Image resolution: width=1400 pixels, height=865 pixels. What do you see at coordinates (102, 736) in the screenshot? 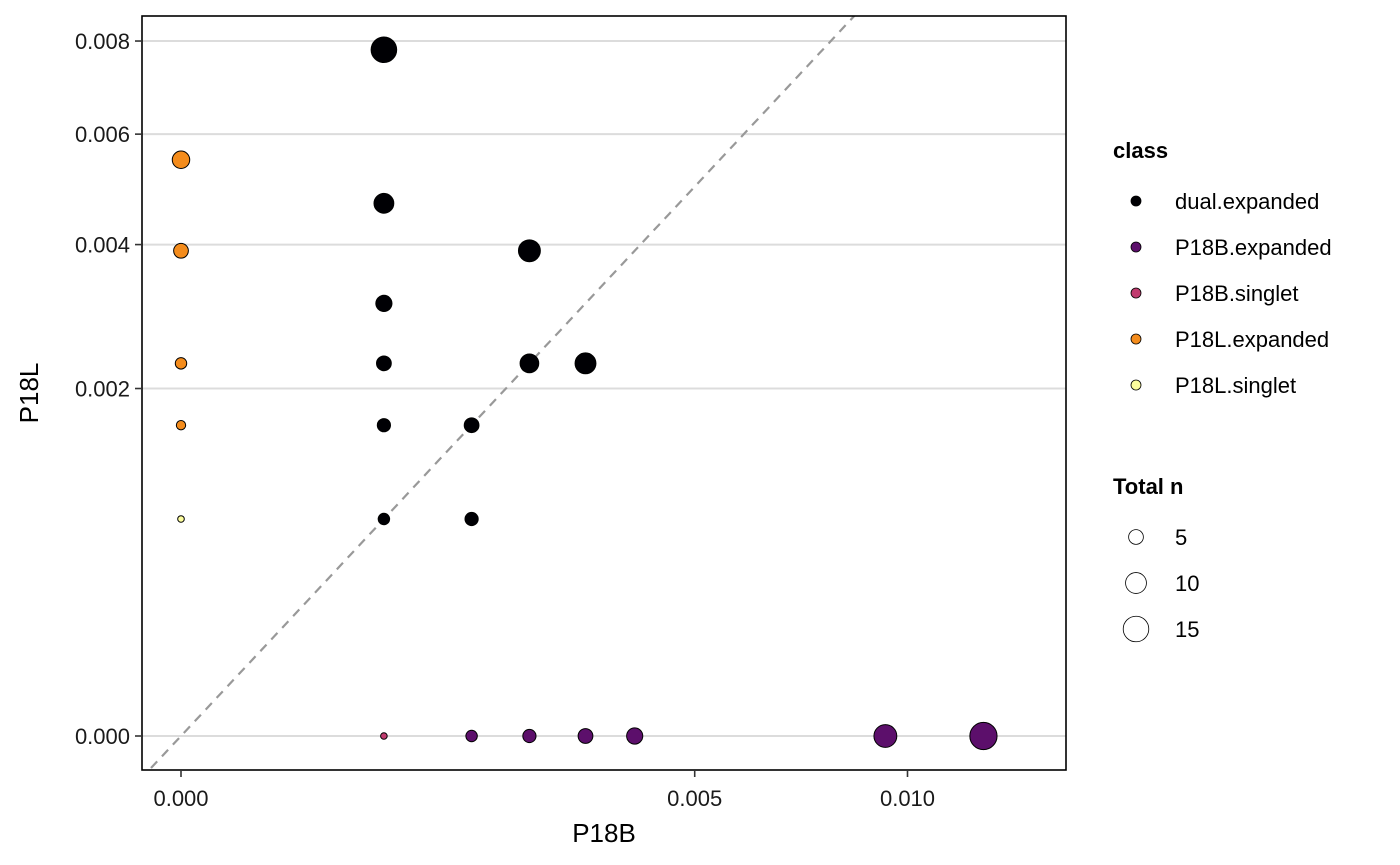
I see `y-tick-label-0: 0.000` at bounding box center [102, 736].